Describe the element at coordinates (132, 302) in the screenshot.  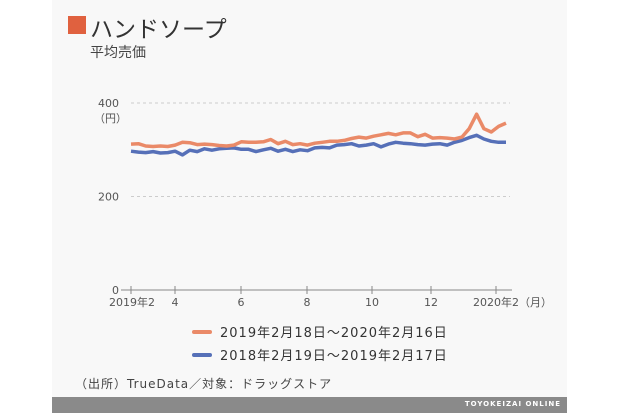
I see `x-tick-label: 2019年2` at that location.